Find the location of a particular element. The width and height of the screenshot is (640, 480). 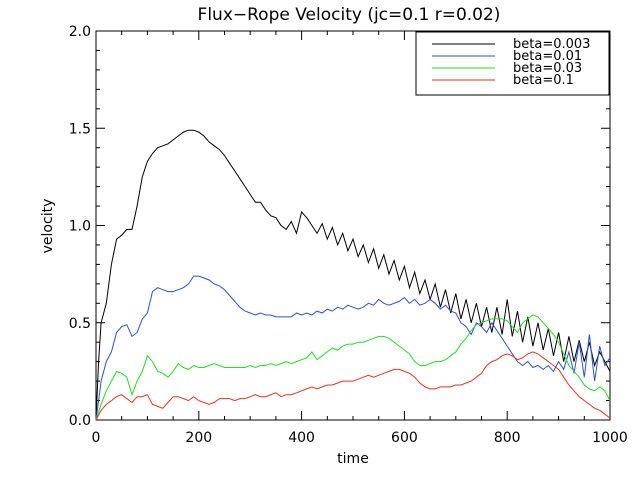

y-tick-label: 0.5 is located at coordinates (80, 324).